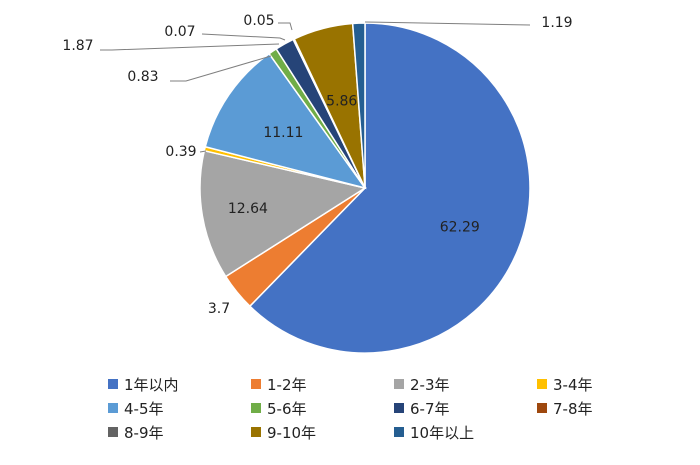 This screenshot has height=465, width=700. I want to click on data-label: 1.19, so click(556, 23).